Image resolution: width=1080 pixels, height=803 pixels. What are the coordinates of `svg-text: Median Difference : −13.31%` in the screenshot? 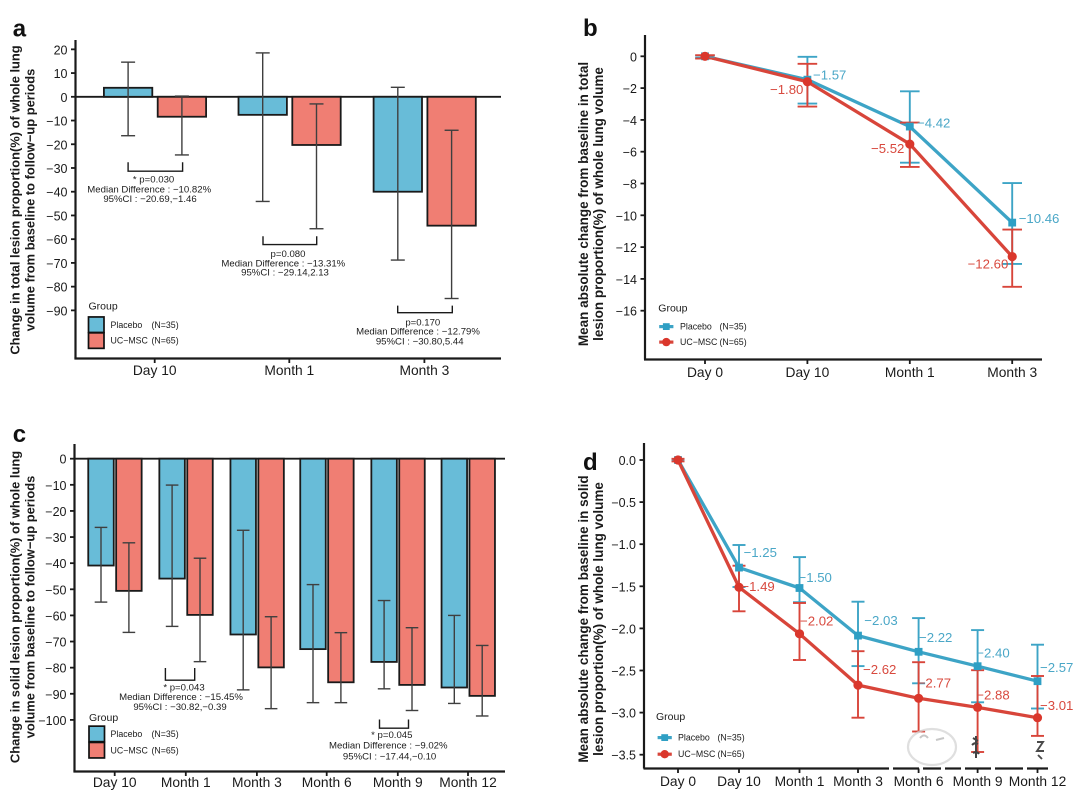 It's located at (283, 263).